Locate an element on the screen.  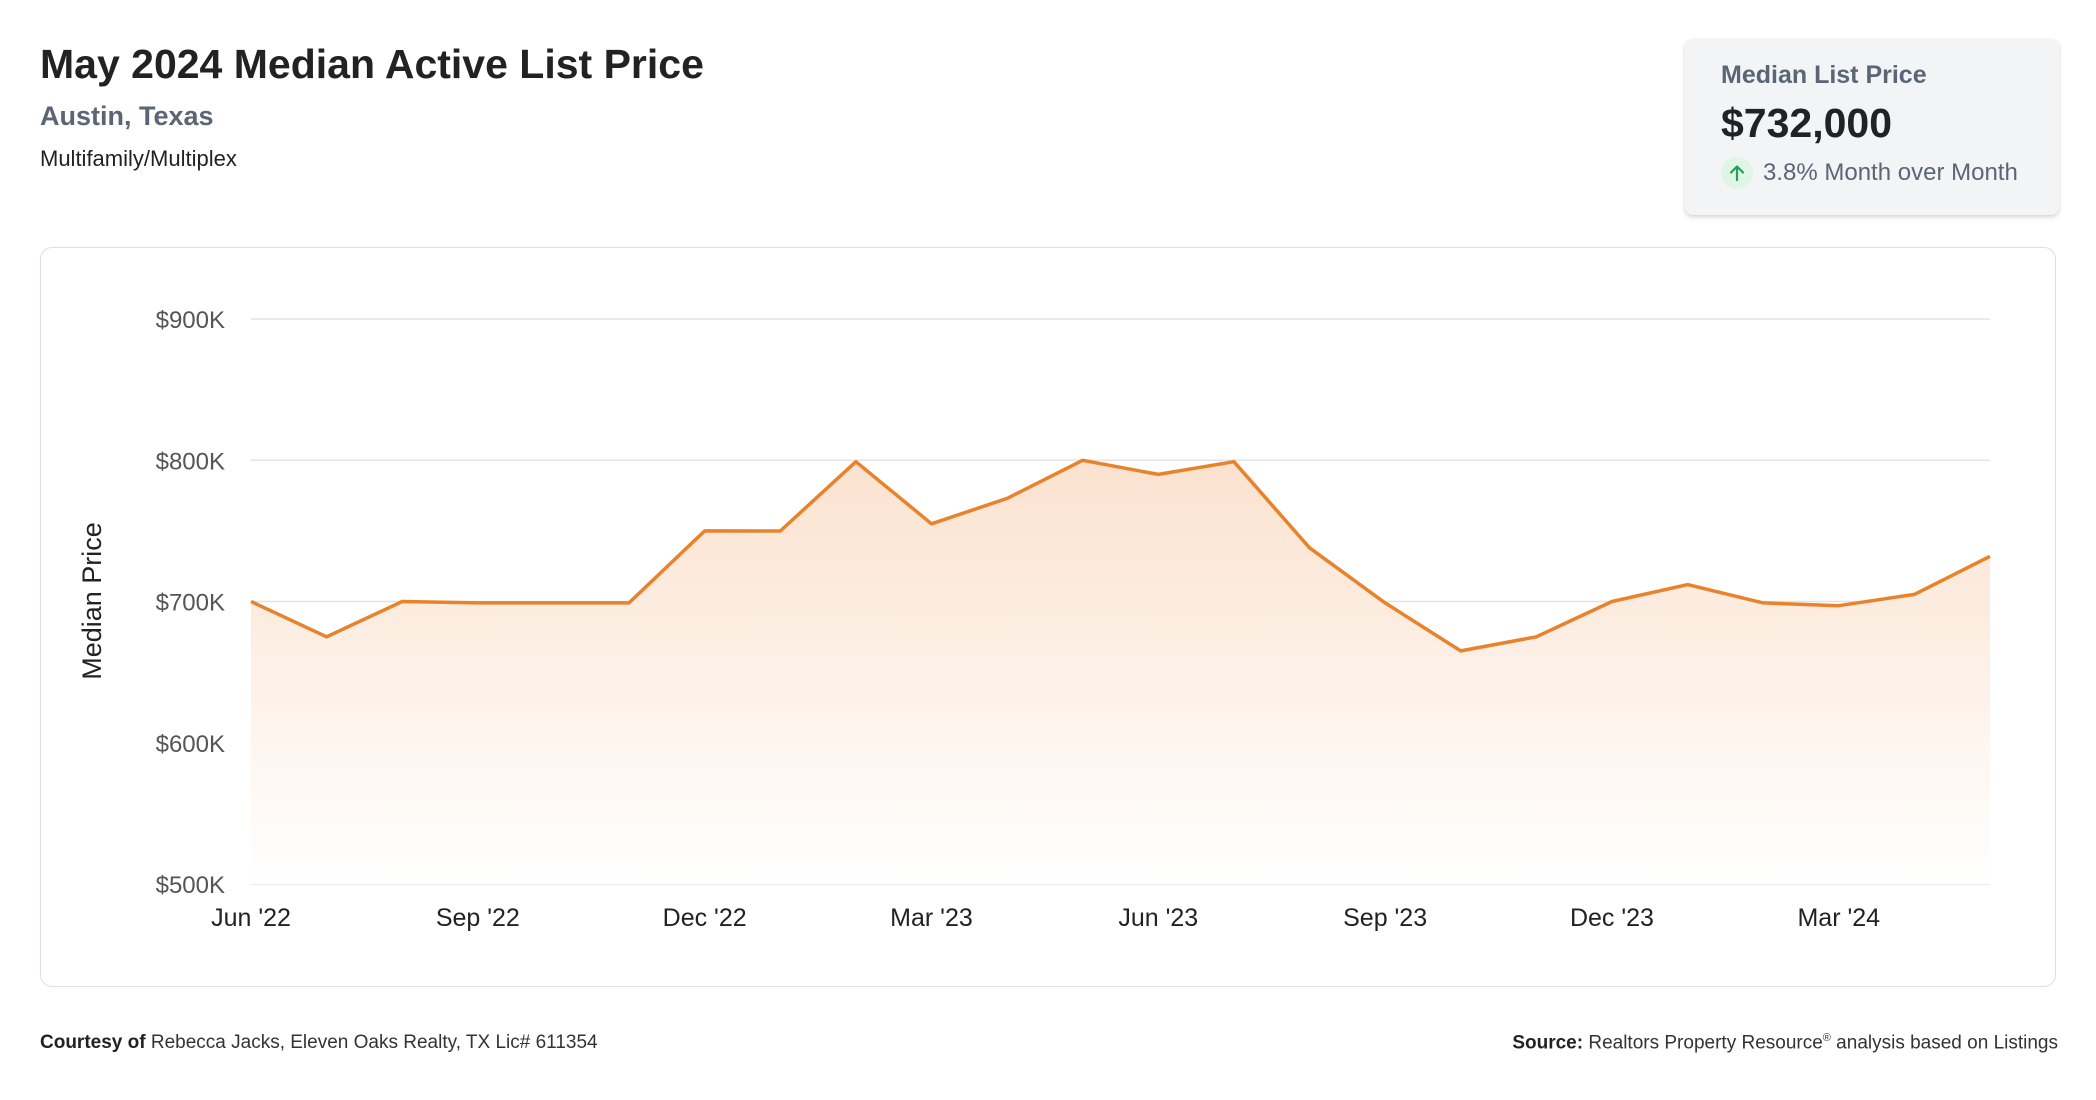
series-line is located at coordinates (1120, 555).